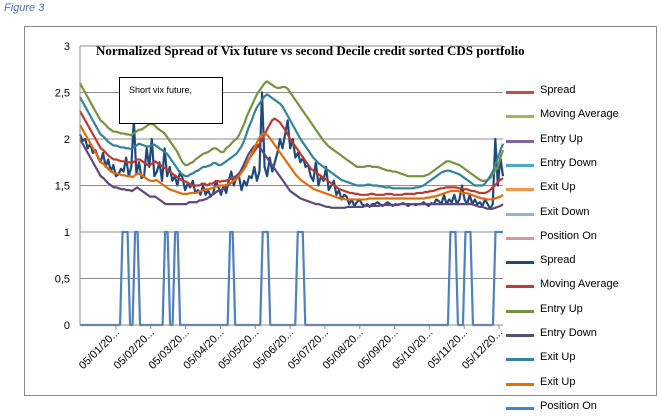  I want to click on y-tick-label: 0, so click(67, 326).